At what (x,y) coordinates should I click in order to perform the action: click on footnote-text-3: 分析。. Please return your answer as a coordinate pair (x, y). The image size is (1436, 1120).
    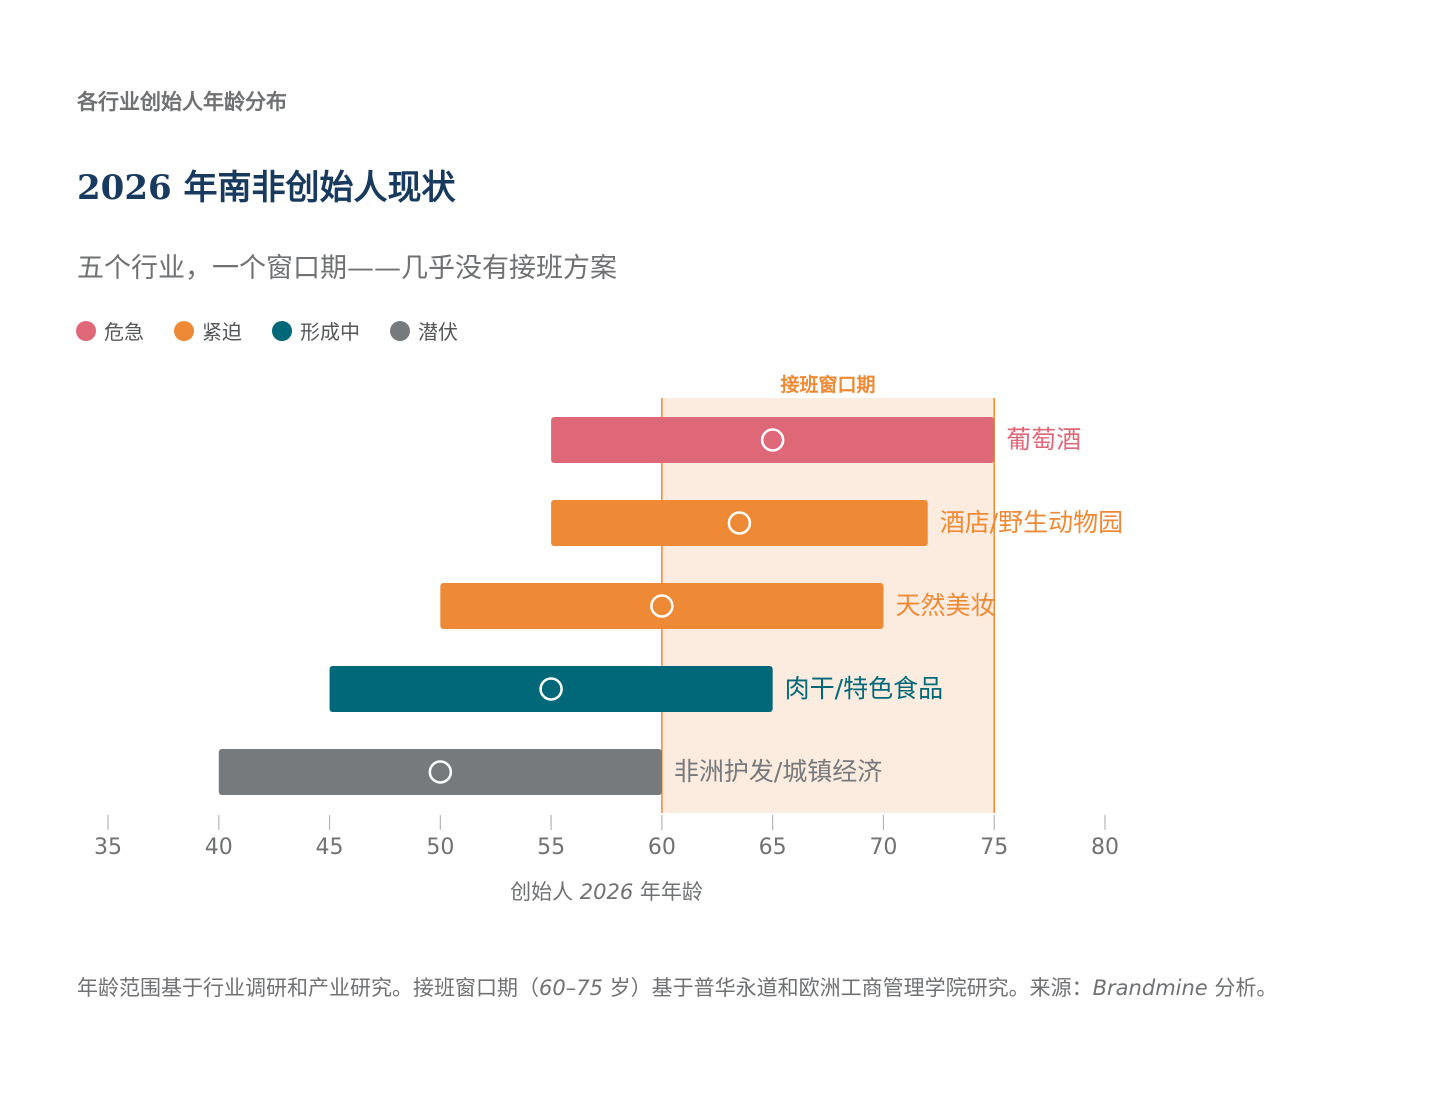
    Looking at the image, I should click on (1242, 988).